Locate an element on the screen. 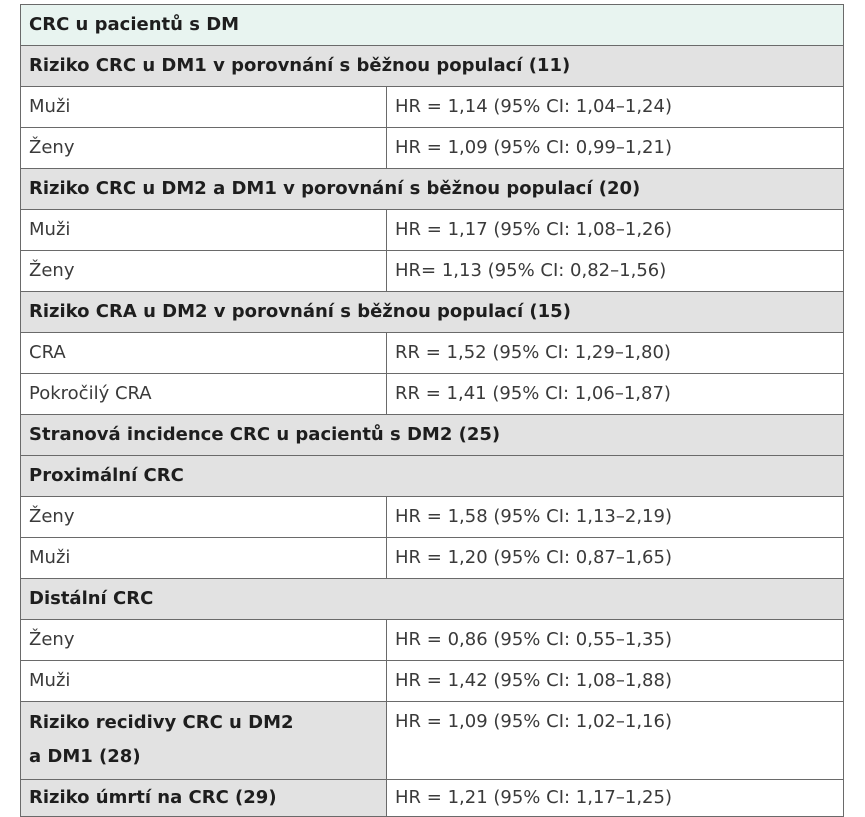 The height and width of the screenshot is (817, 865). table-row: CRA RR = 1,52 (95% CI: 1,29–1,80) is located at coordinates (432, 353).